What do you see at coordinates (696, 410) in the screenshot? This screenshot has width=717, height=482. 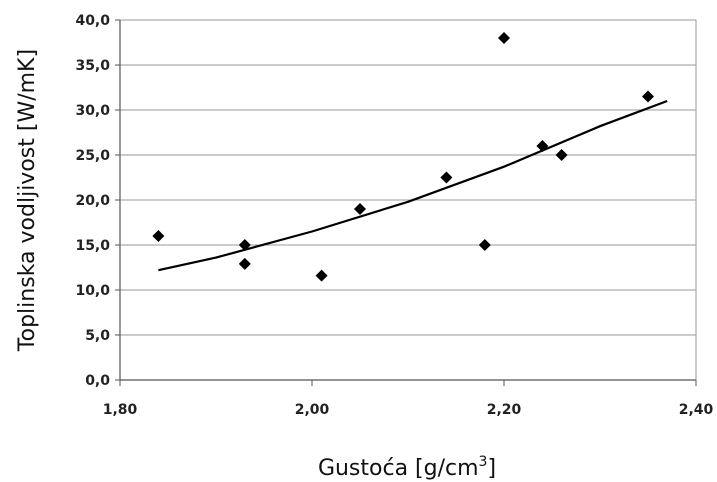 I see `x-tick-label: 2,40` at bounding box center [696, 410].